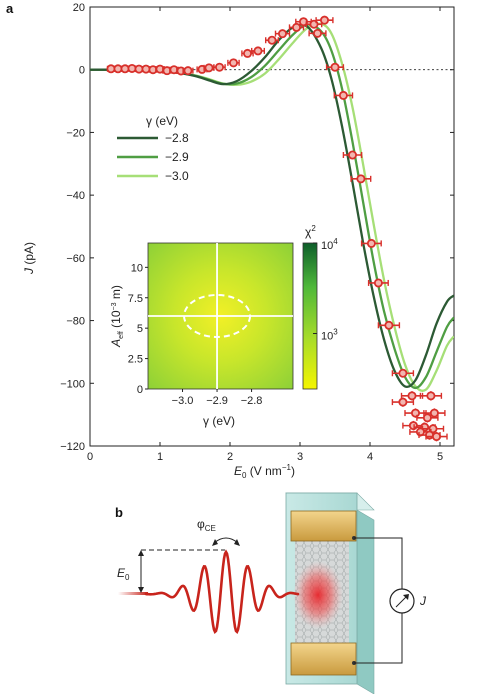 Image resolution: width=486 pixels, height=694 pixels. Describe the element at coordinates (177, 138) in the screenshot. I see `legend-entry-1: −2.8` at that location.